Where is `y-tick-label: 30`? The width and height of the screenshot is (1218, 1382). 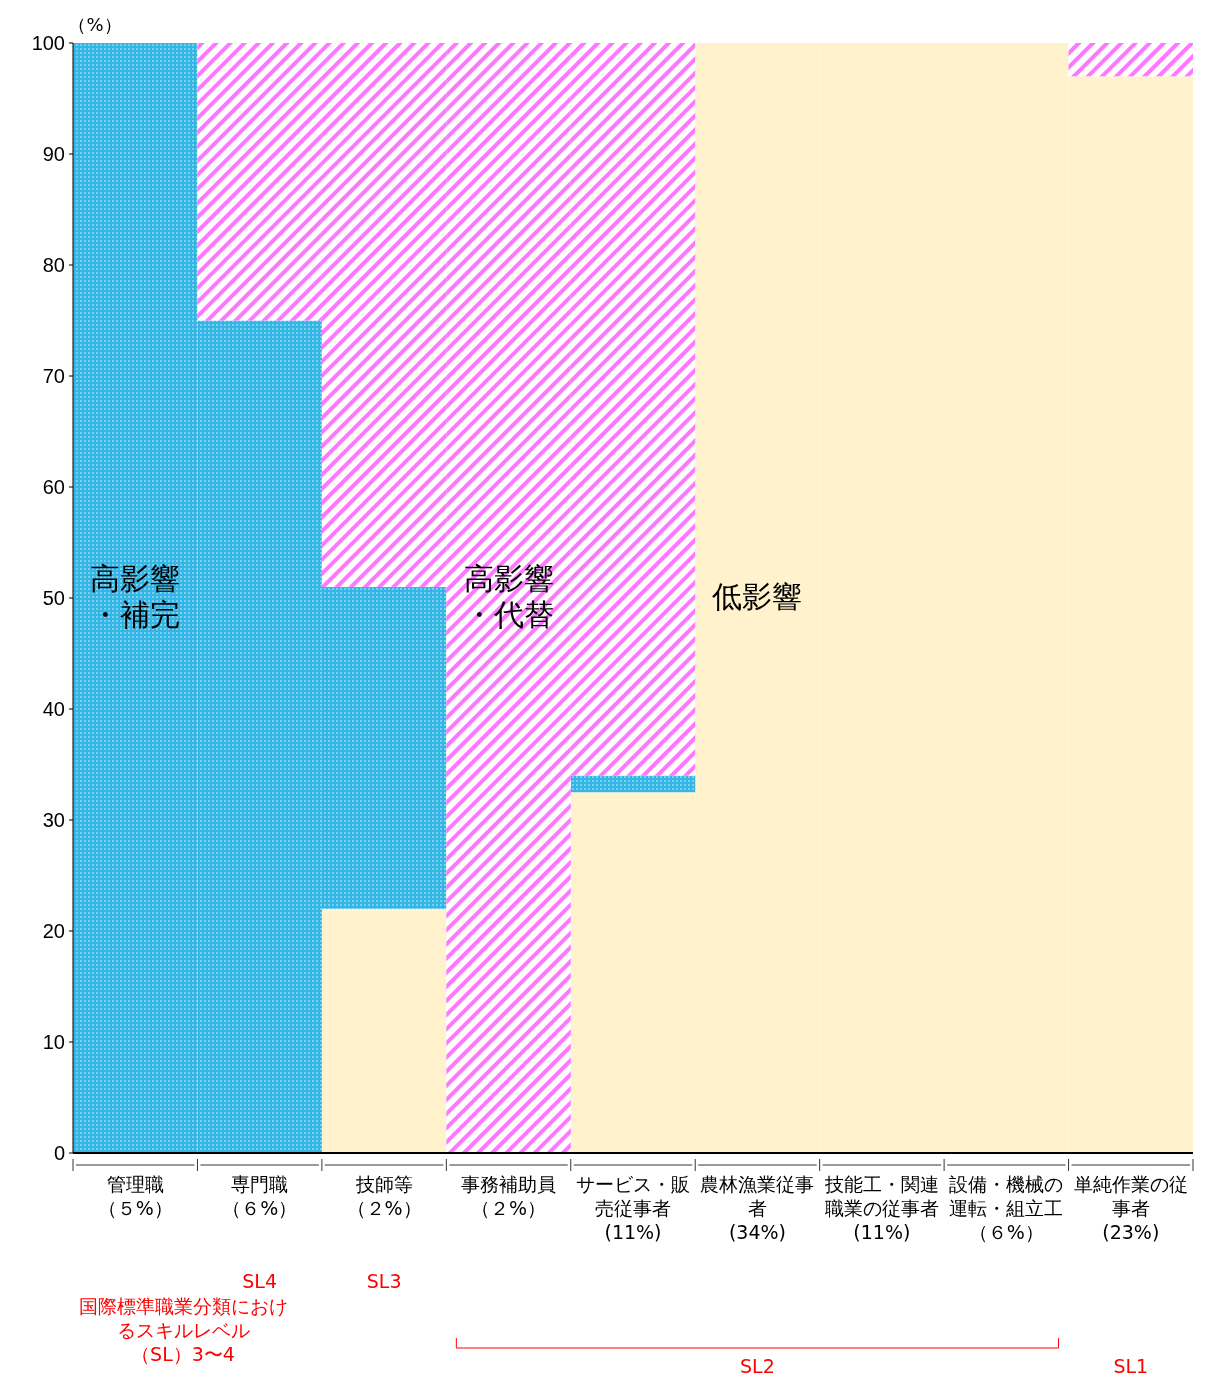 y-tick-label: 30 is located at coordinates (53, 820).